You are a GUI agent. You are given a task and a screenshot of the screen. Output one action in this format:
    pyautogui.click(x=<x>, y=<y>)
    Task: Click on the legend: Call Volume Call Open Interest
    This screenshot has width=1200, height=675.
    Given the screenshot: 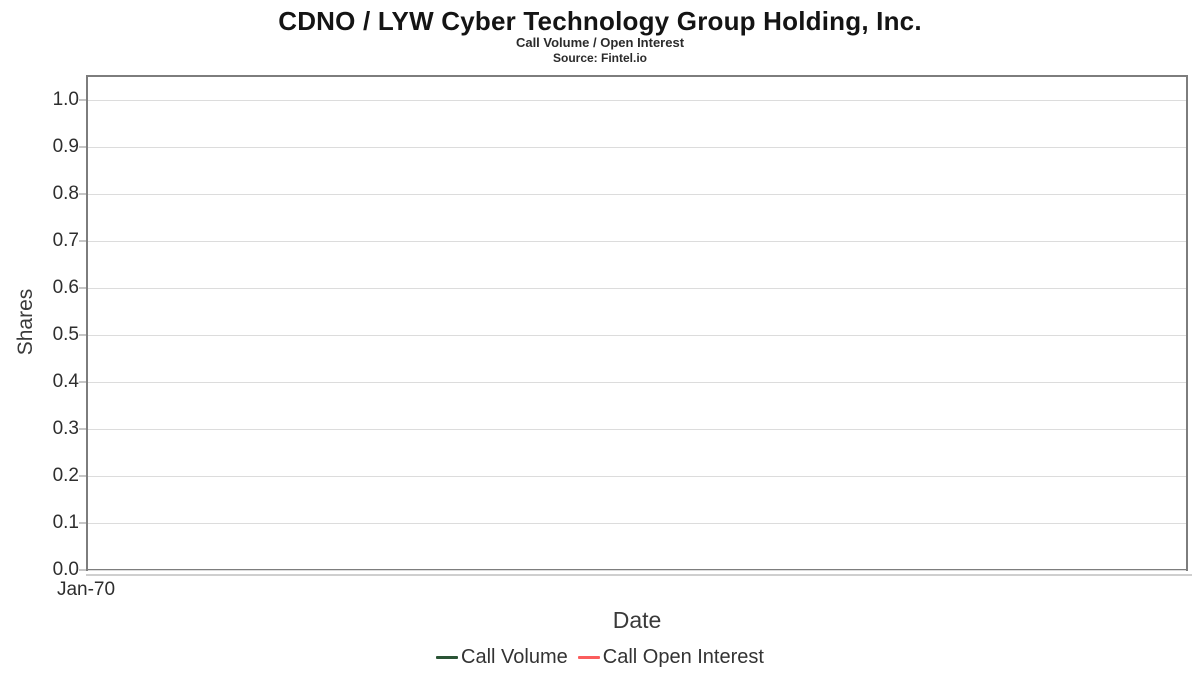 What is the action you would take?
    pyautogui.click(x=600, y=657)
    